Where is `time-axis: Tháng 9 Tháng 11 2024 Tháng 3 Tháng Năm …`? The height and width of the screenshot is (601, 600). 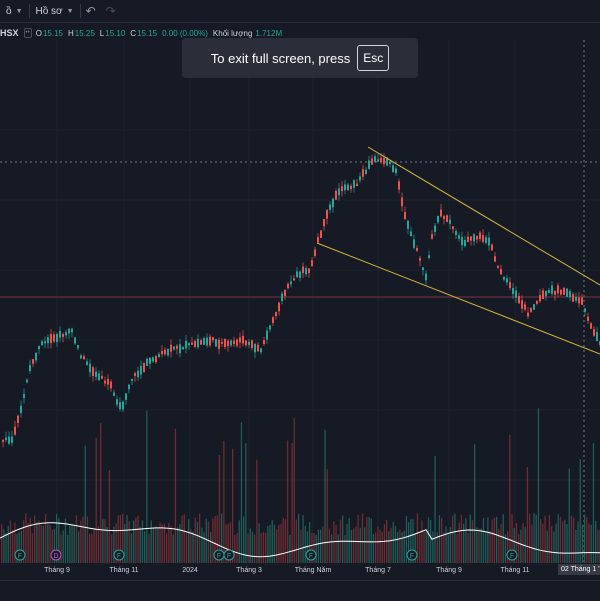
time-axis: Tháng 9 Tháng 11 2024 Tháng 3 Tháng Năm … is located at coordinates (300, 571).